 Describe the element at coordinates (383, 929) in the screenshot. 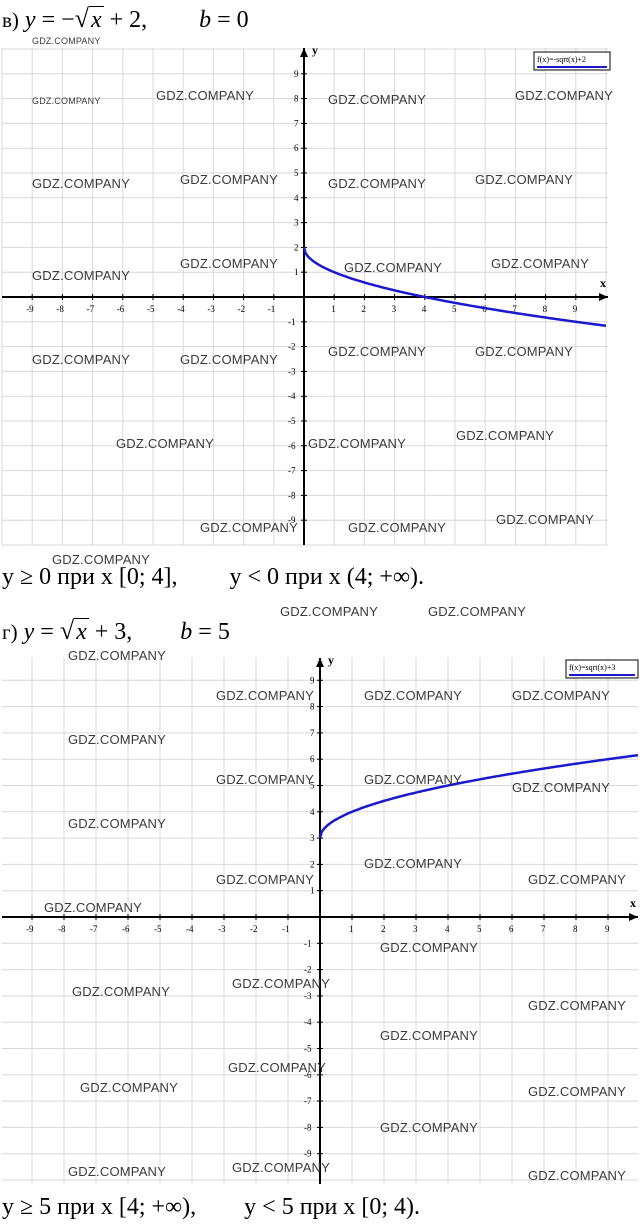

I see `x-tick-label: 2` at that location.